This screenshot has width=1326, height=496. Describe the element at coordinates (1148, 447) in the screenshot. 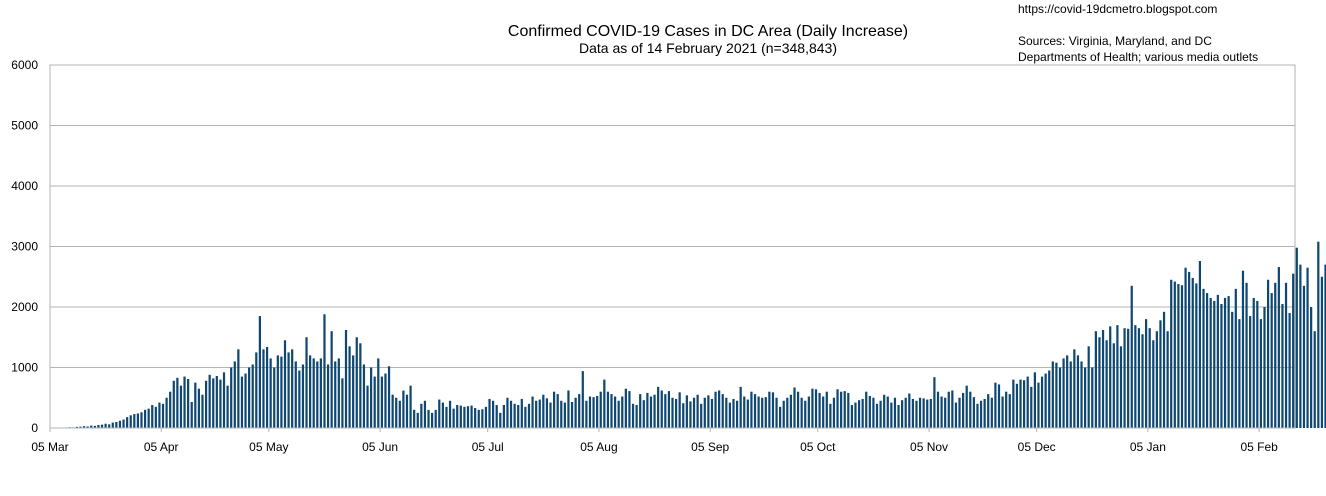

I see `x-tick-label: 05 Jan` at that location.